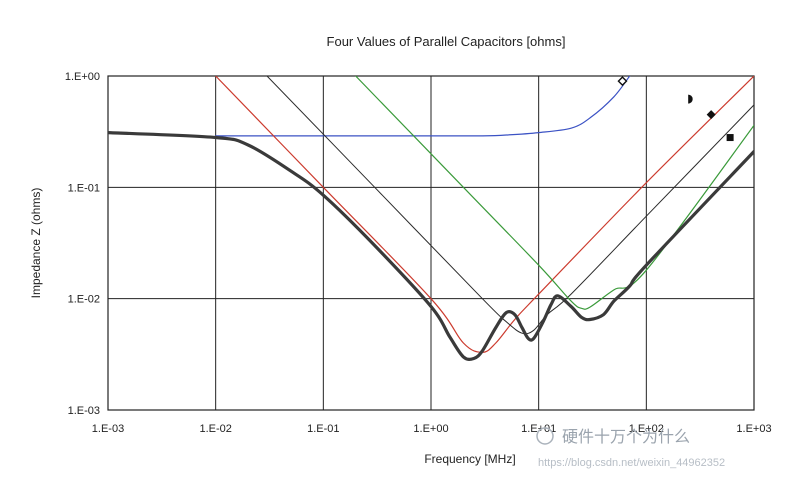  What do you see at coordinates (84, 411) in the screenshot?
I see `y-tick-label: 1.E-03` at bounding box center [84, 411].